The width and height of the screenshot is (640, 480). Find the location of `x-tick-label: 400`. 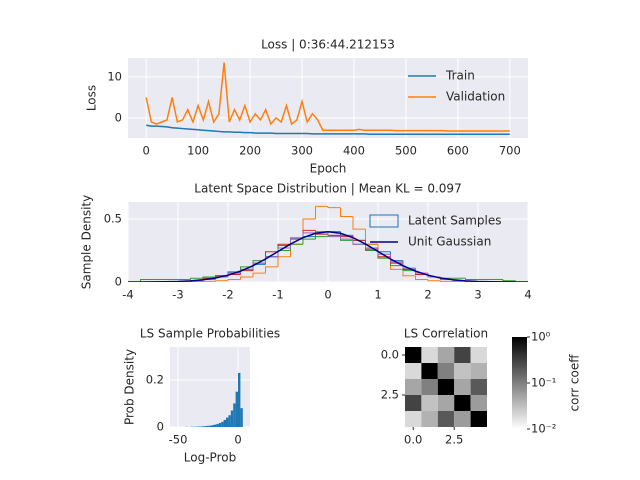

x-tick-label: 400 is located at coordinates (354, 151).